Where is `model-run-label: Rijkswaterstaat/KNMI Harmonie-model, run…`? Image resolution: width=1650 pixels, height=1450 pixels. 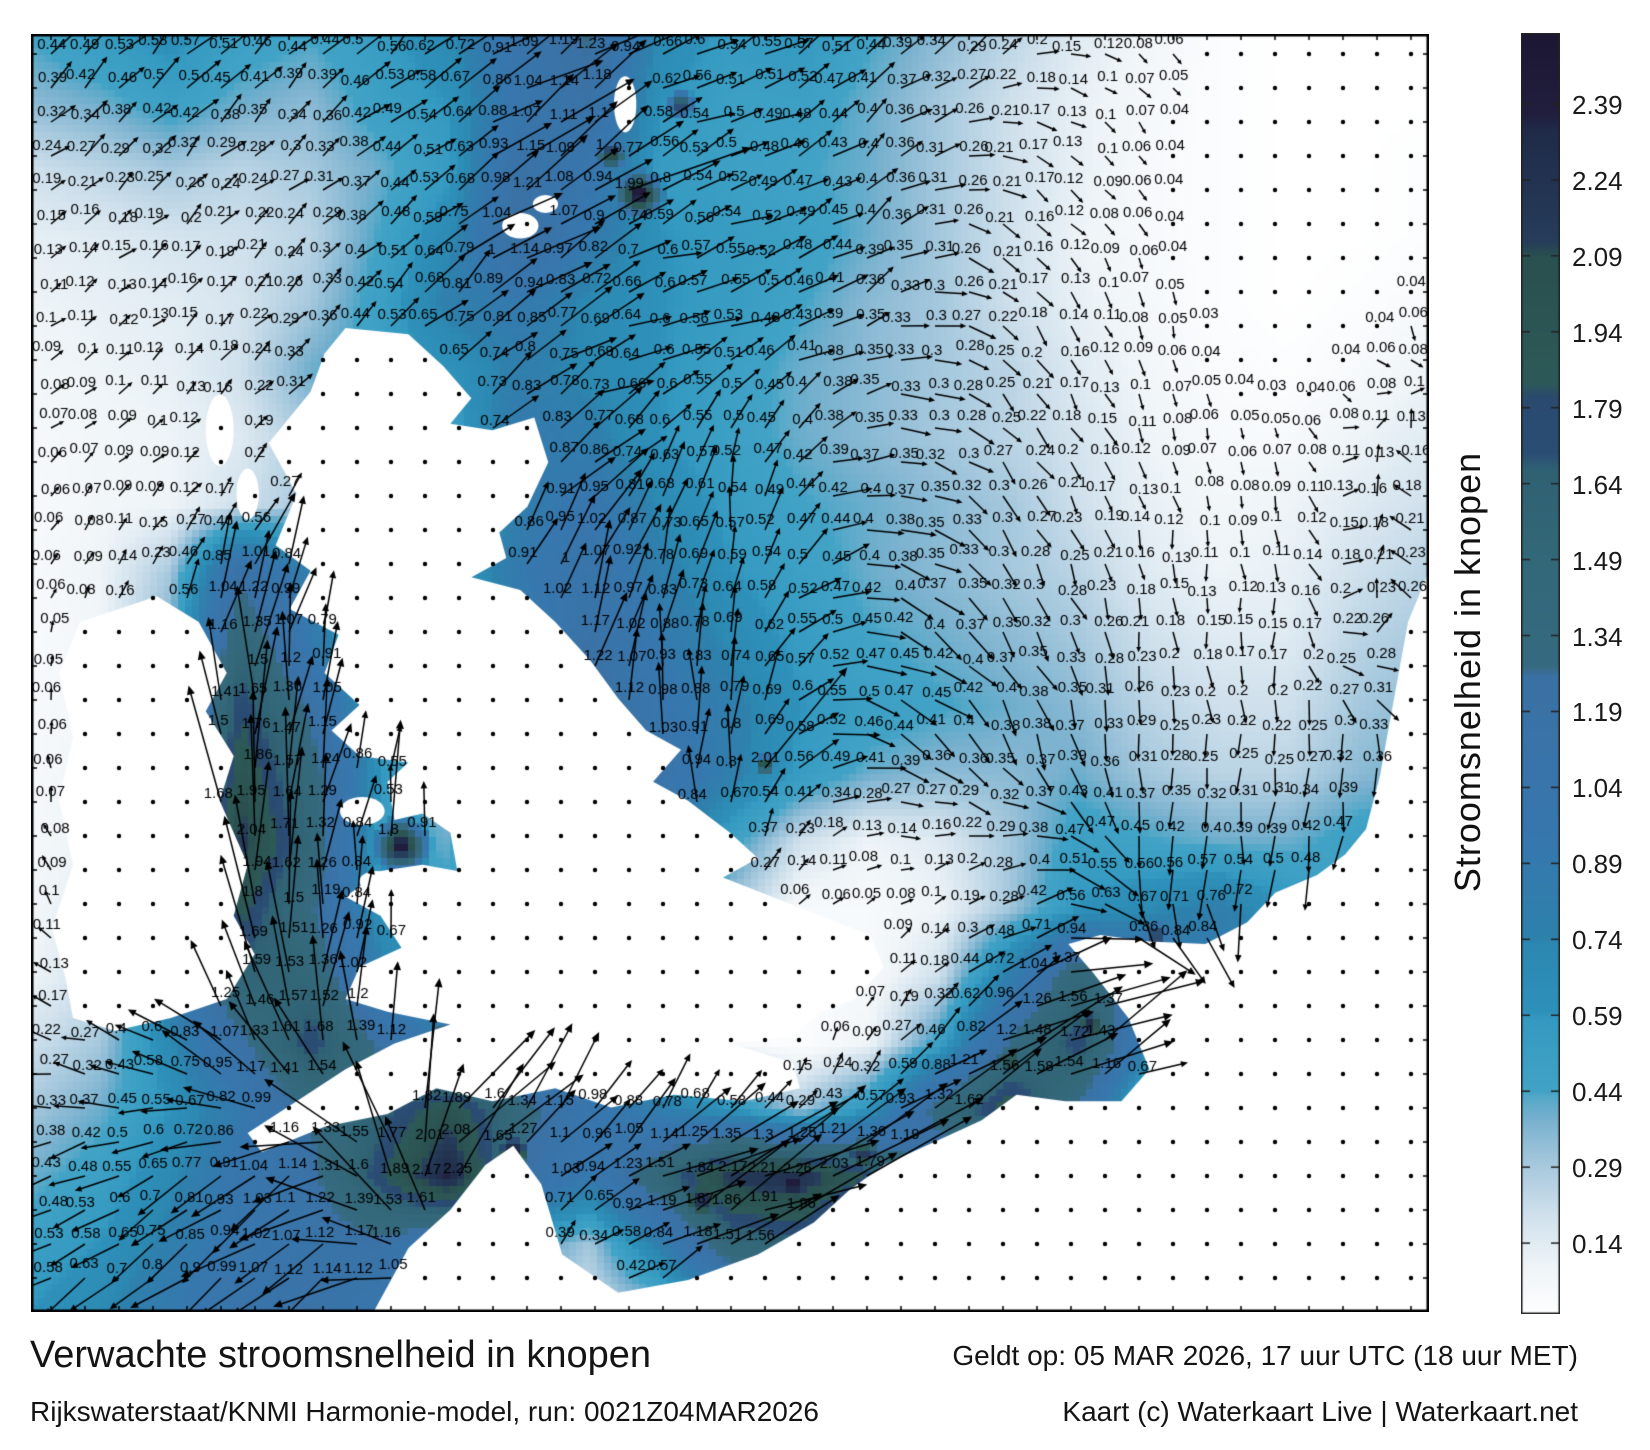 model-run-label: Rijkswaterstaat/KNMI Harmonie-model, run… is located at coordinates (424, 1411).